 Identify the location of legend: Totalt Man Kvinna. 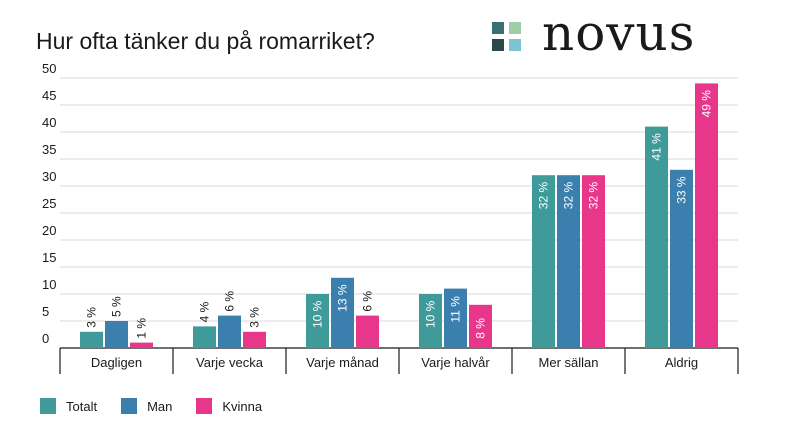
(163, 406).